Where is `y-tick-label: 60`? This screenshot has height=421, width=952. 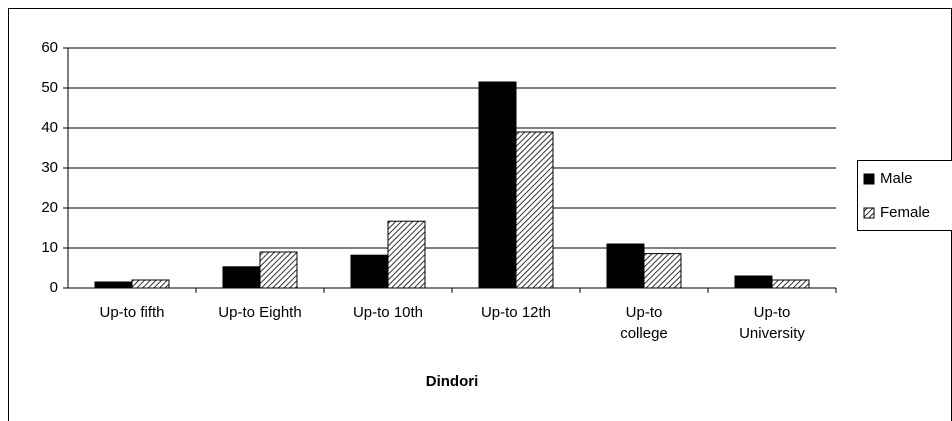 y-tick-label: 60 is located at coordinates (49, 47).